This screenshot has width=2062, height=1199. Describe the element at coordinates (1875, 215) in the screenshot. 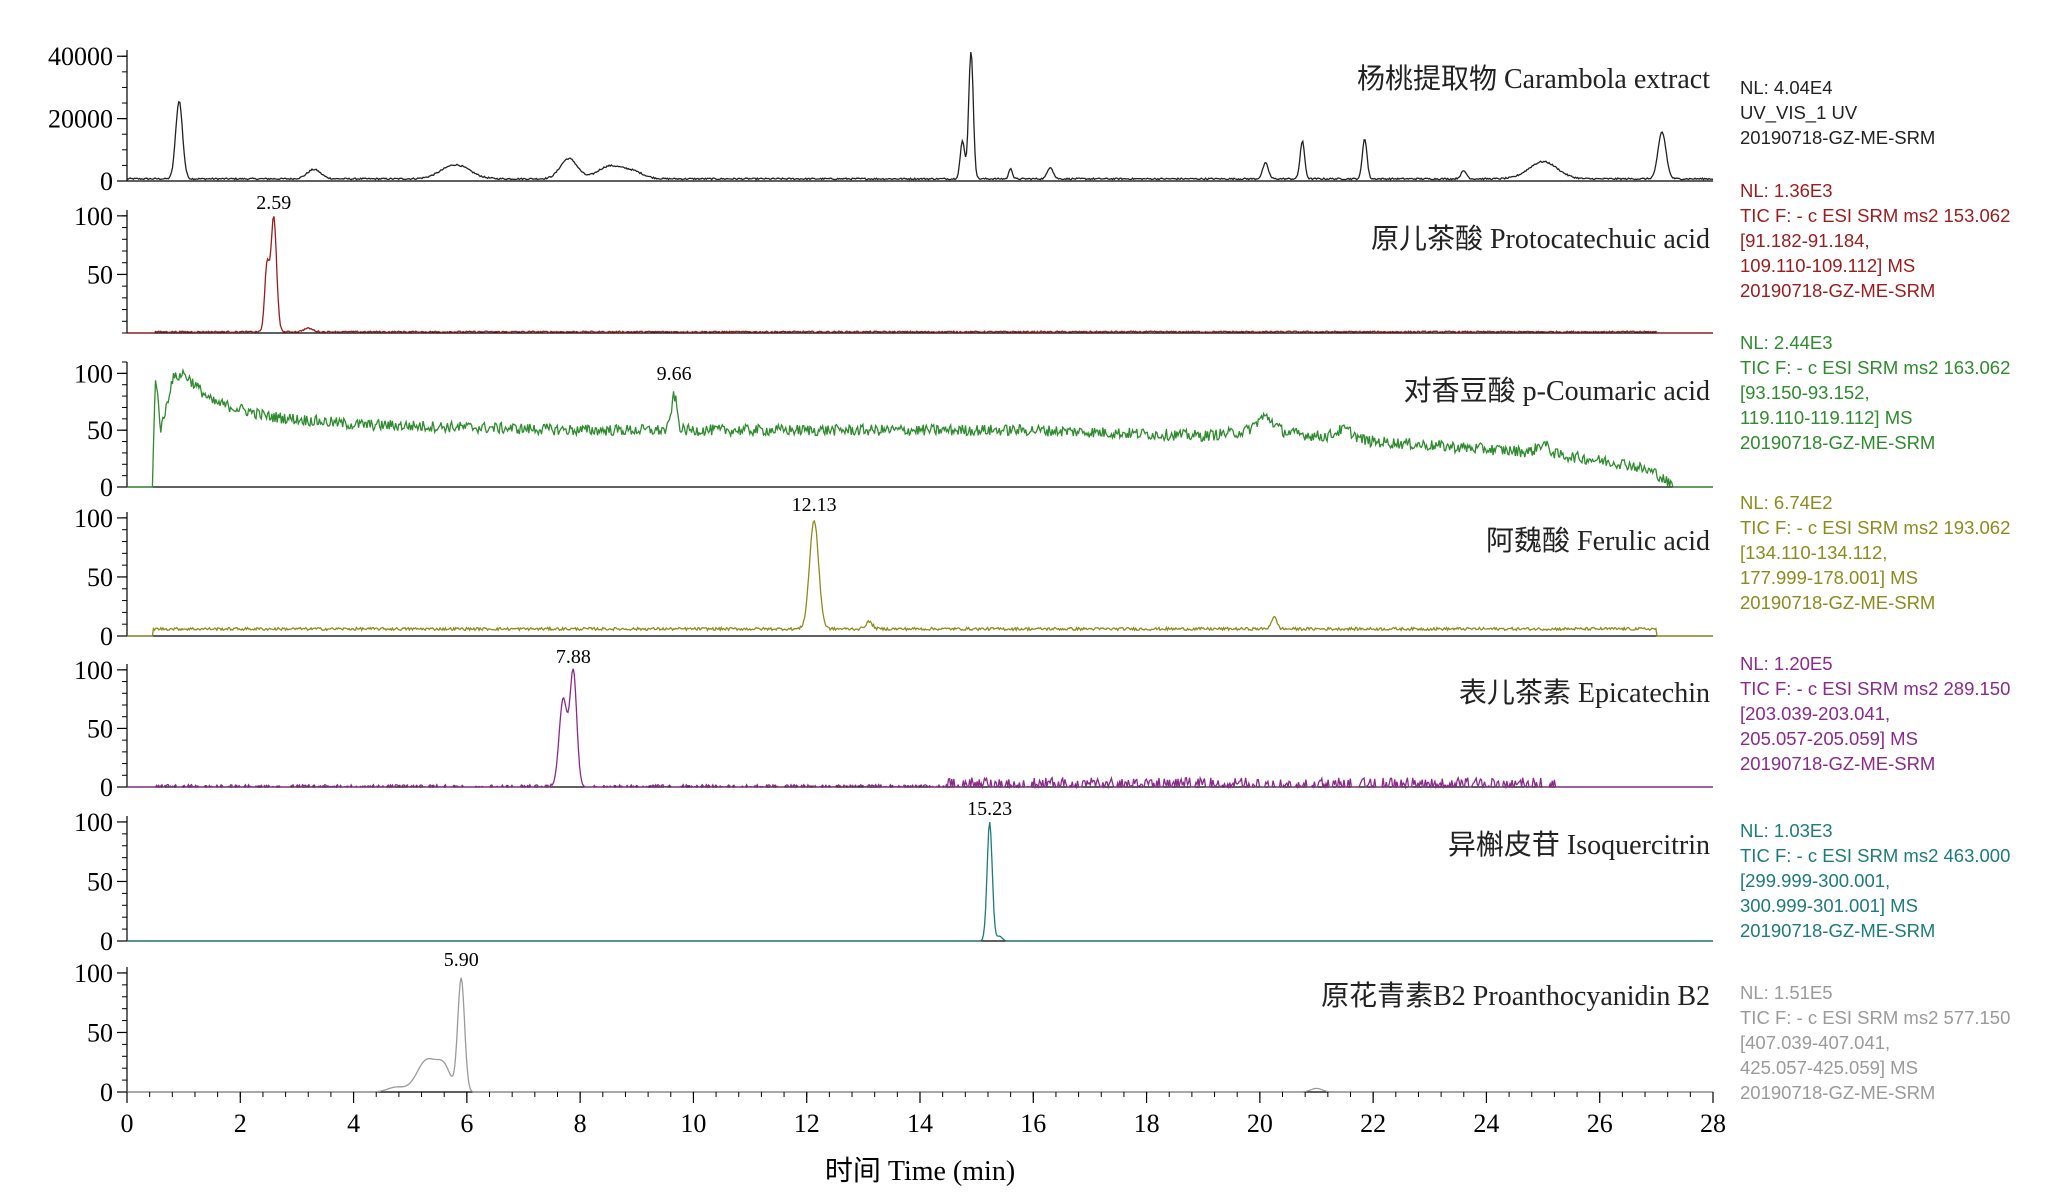

I see `info-line: TIC F: - c ESI SRM ms2 153.062` at that location.